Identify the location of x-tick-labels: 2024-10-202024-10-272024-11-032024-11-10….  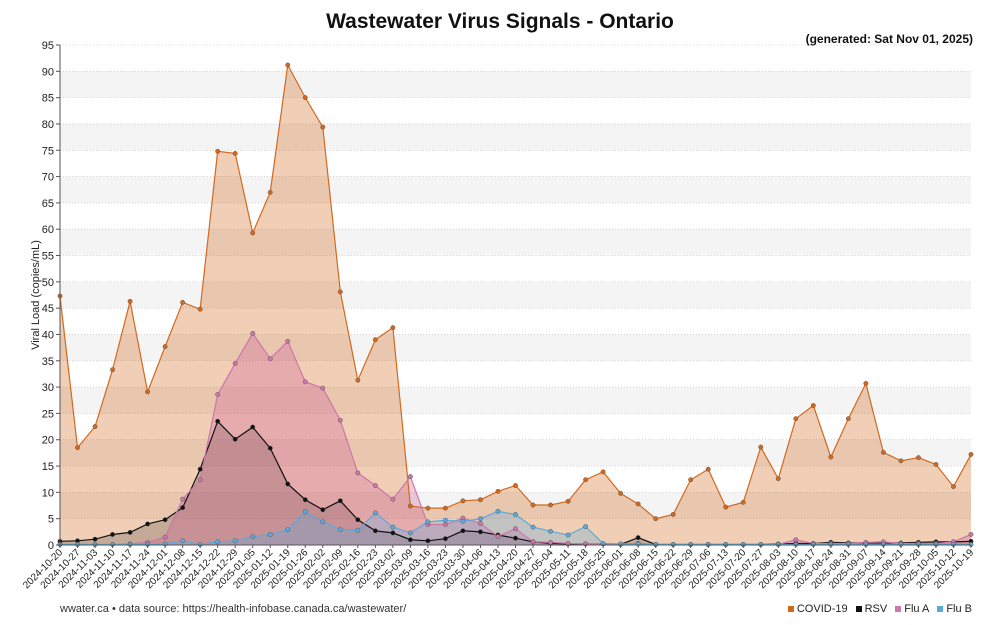
(498, 568).